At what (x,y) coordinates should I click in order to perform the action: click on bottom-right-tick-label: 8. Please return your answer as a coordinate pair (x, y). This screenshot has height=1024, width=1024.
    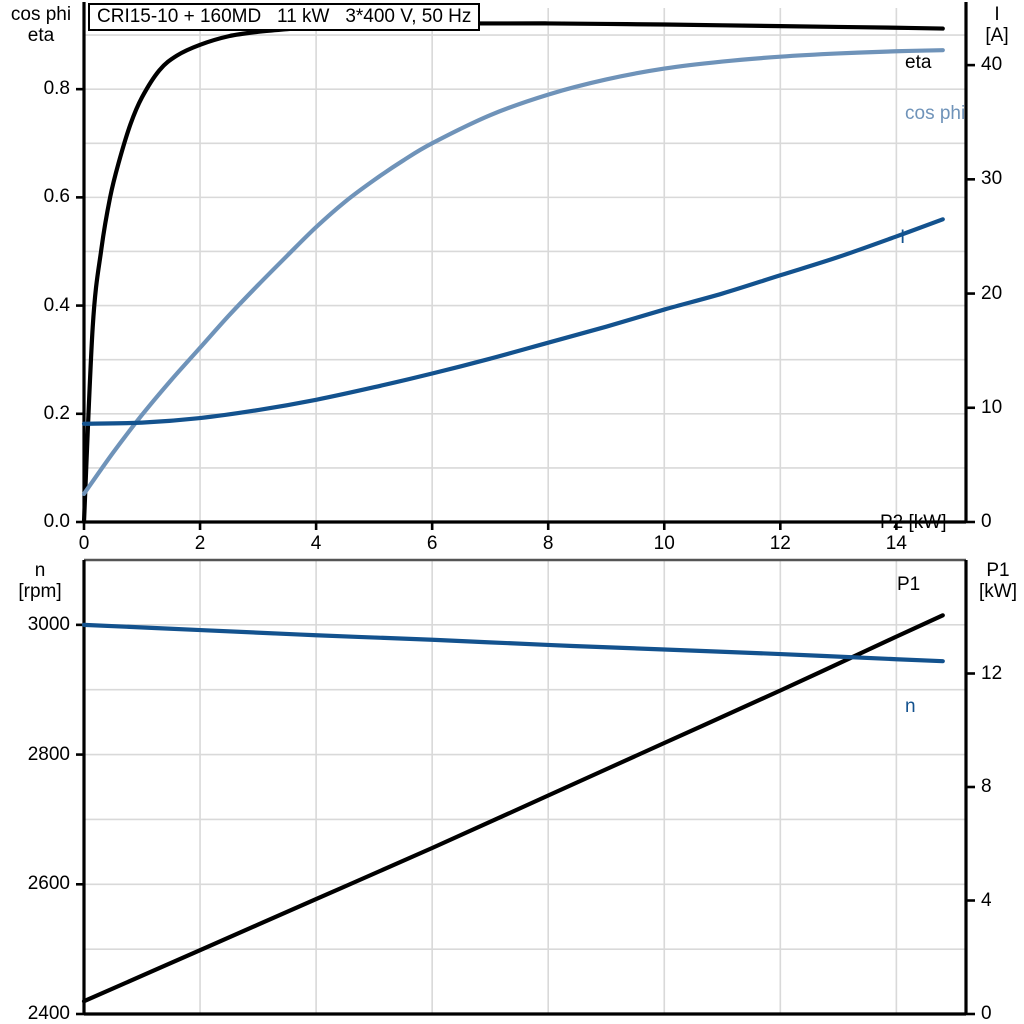
    Looking at the image, I should click on (986, 786).